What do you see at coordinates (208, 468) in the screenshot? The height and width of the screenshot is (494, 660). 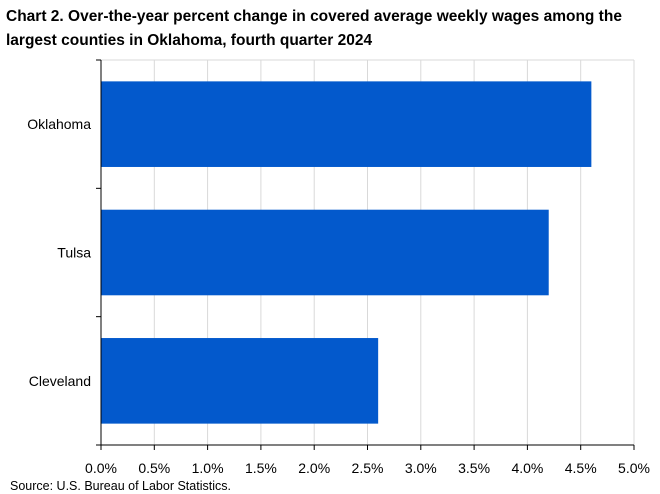 I see `x-tick-label: 1.0%` at bounding box center [208, 468].